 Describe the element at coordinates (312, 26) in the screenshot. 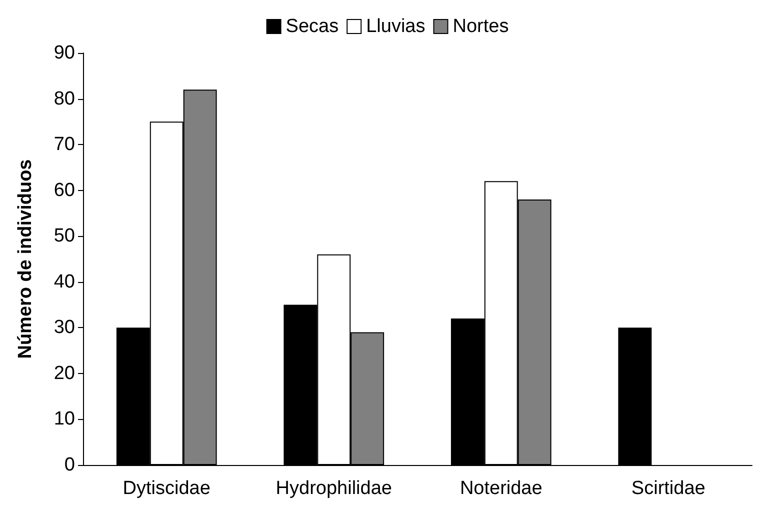

I see `legend-label: Secas` at that location.